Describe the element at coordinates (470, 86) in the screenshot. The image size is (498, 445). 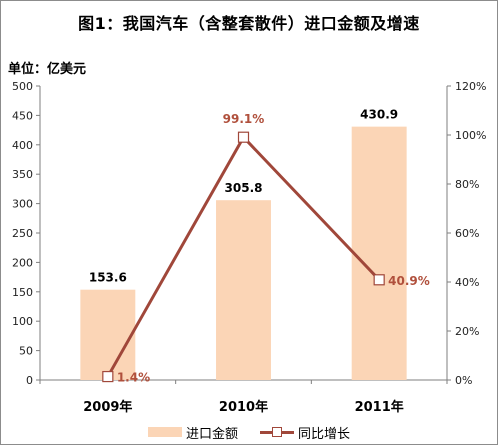
I see `y-right-tick-label: 120%` at that location.